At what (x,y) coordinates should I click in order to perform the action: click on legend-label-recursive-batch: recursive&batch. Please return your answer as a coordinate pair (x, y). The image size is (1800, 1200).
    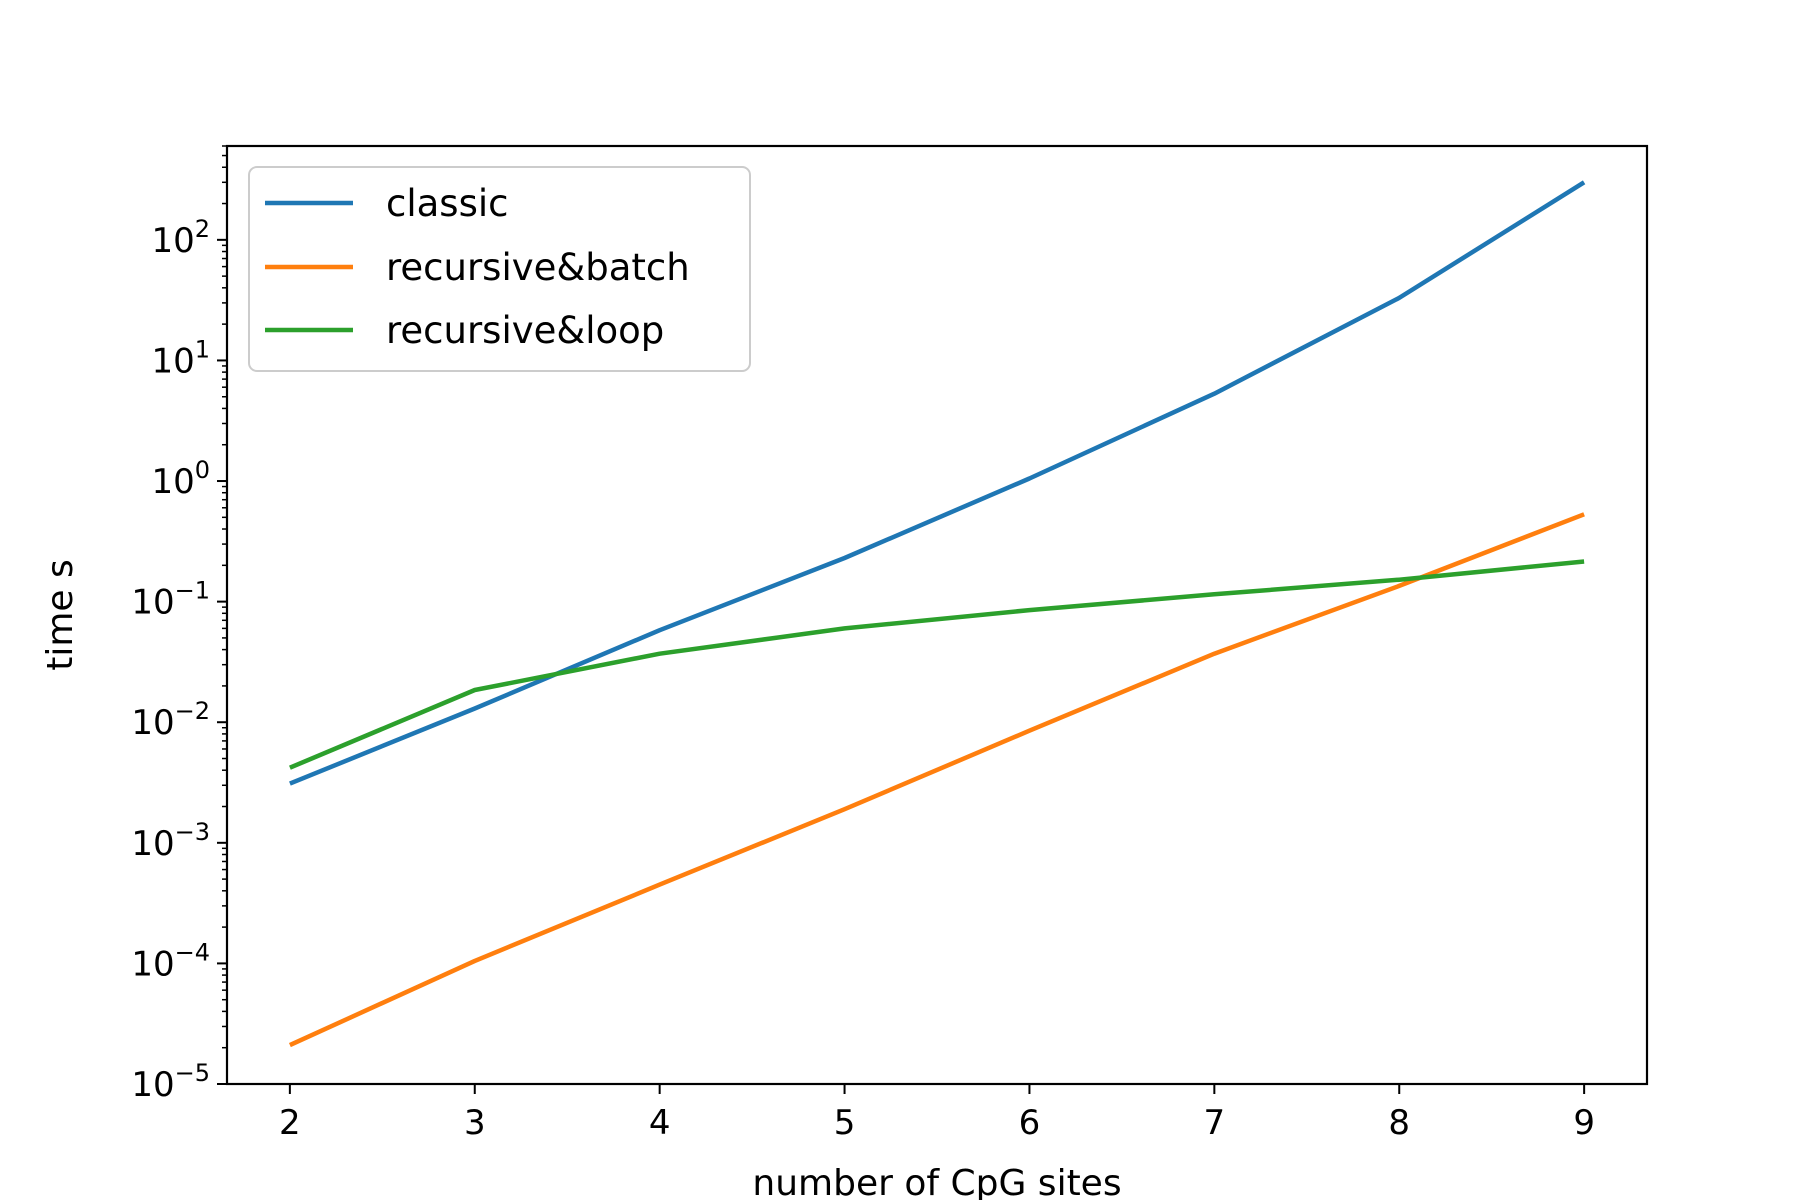
    Looking at the image, I should click on (538, 267).